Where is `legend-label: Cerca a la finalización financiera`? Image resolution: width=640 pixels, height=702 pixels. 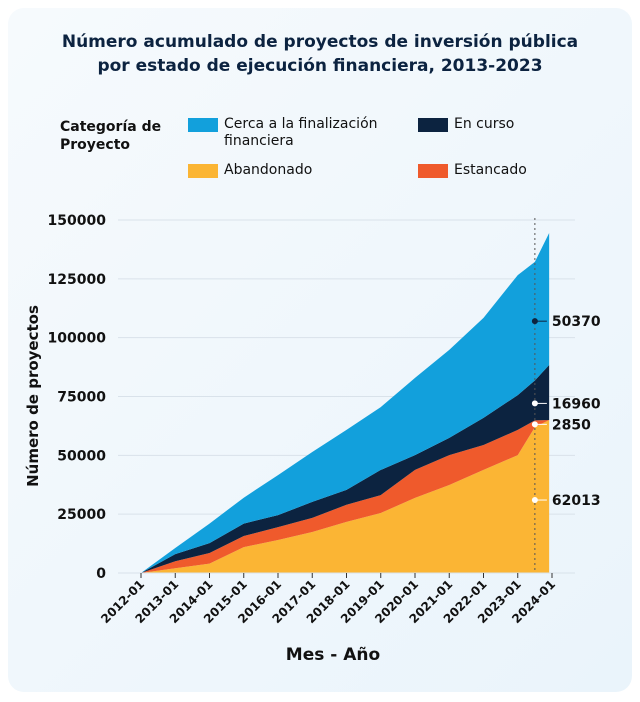 legend-label: Cerca a la finalización financiera is located at coordinates (301, 132).